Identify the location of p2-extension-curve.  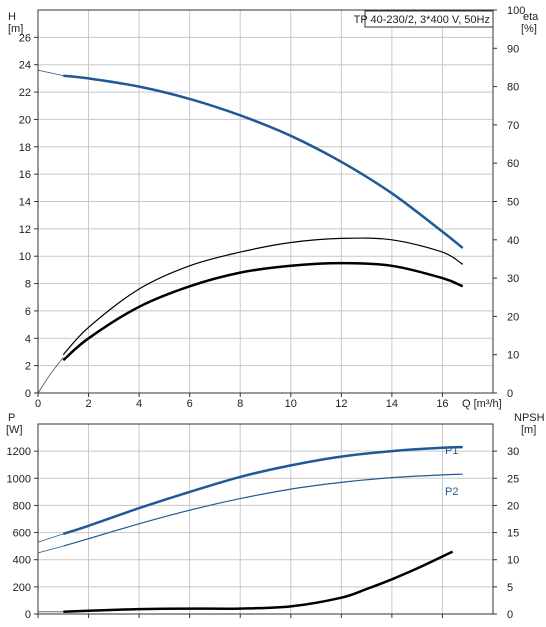
(50, 549).